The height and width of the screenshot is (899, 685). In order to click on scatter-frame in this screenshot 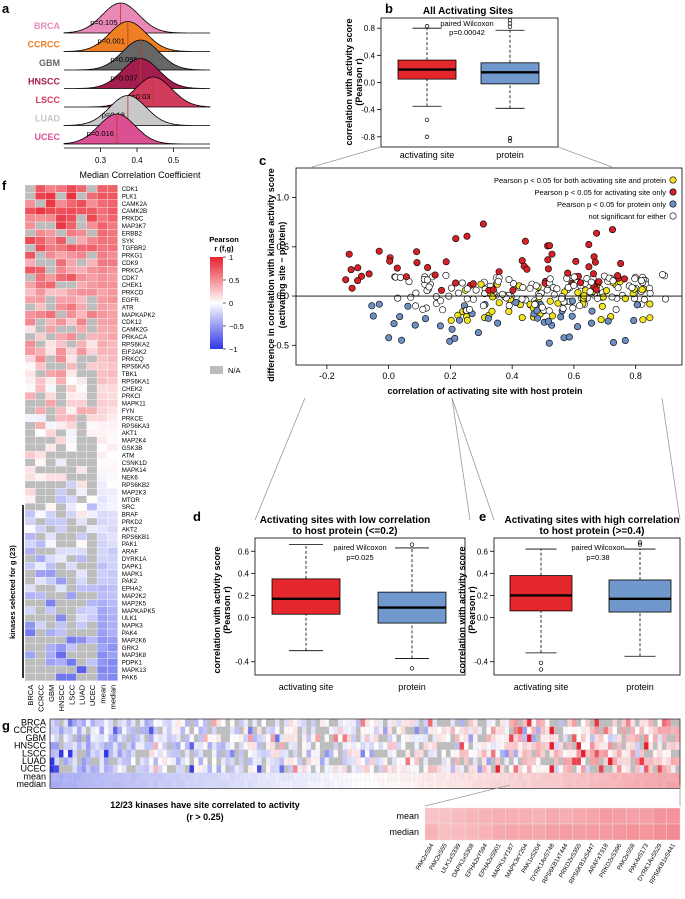, I will do `click(489, 266)`.